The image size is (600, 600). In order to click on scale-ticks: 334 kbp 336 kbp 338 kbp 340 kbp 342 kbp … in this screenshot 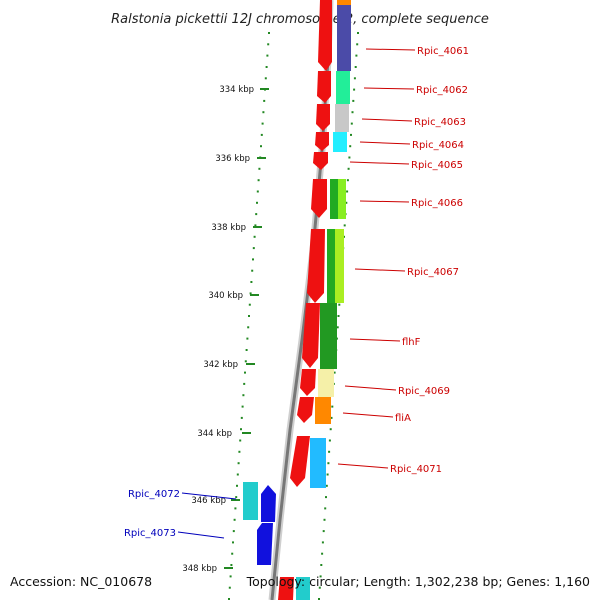, I will do `click(225, 329)`.